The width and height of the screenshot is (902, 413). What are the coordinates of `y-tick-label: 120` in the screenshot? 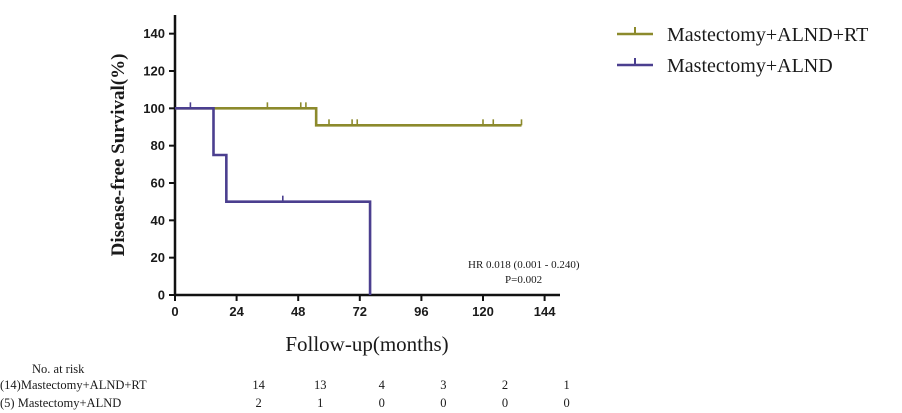 It's located at (154, 71).